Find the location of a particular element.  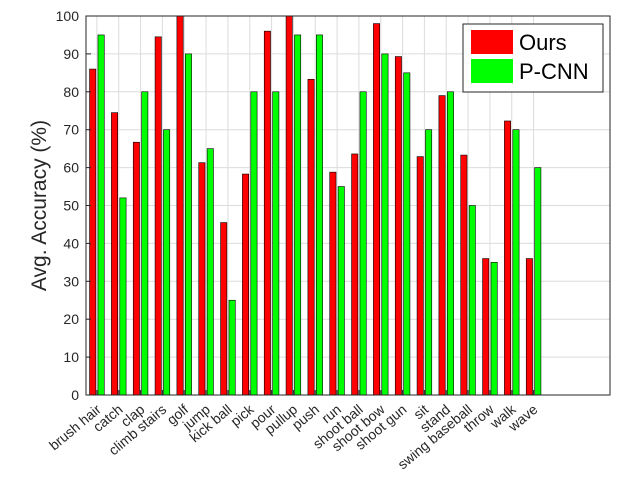

bar-ours-catch is located at coordinates (115, 254).